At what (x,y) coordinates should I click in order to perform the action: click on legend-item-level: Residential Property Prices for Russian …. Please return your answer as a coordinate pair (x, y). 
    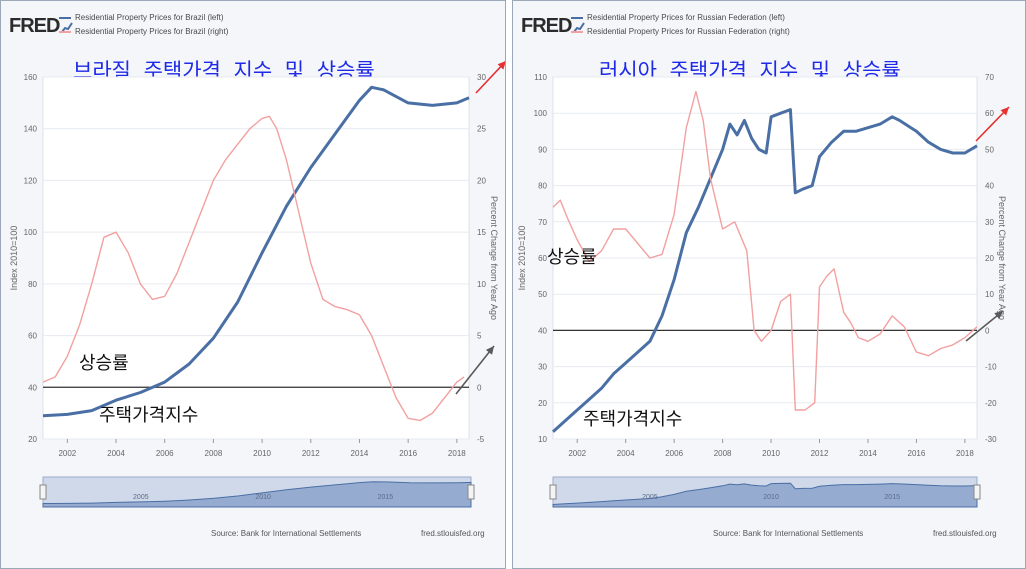
    Looking at the image, I should click on (680, 18).